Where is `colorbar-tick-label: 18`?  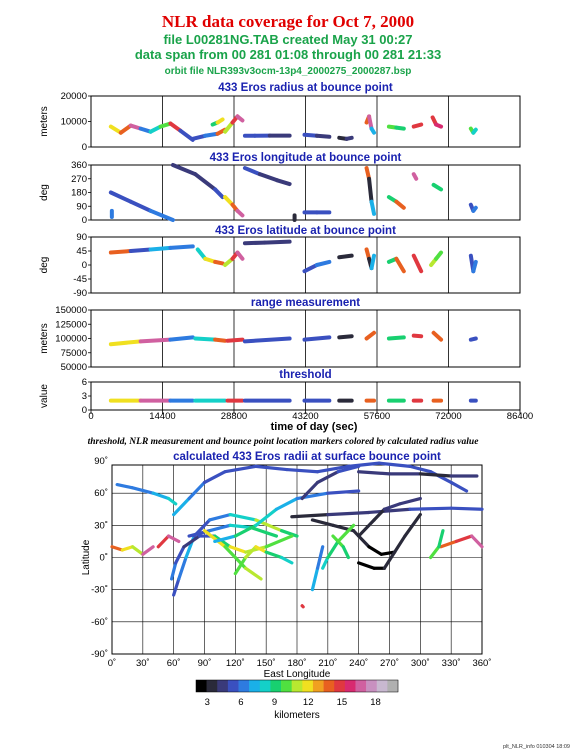
colorbar-tick-label: 18 is located at coordinates (375, 702).